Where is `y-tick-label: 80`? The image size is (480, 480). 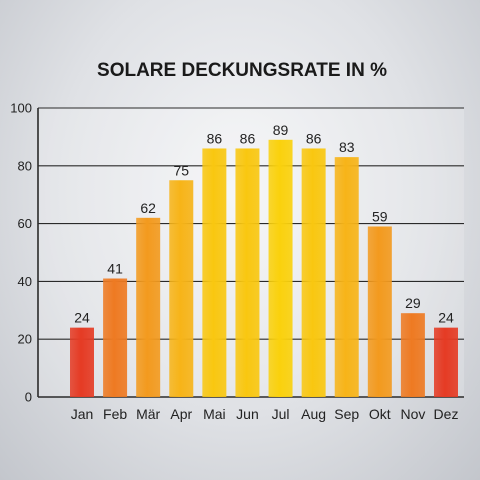 y-tick-label: 80 is located at coordinates (25, 165).